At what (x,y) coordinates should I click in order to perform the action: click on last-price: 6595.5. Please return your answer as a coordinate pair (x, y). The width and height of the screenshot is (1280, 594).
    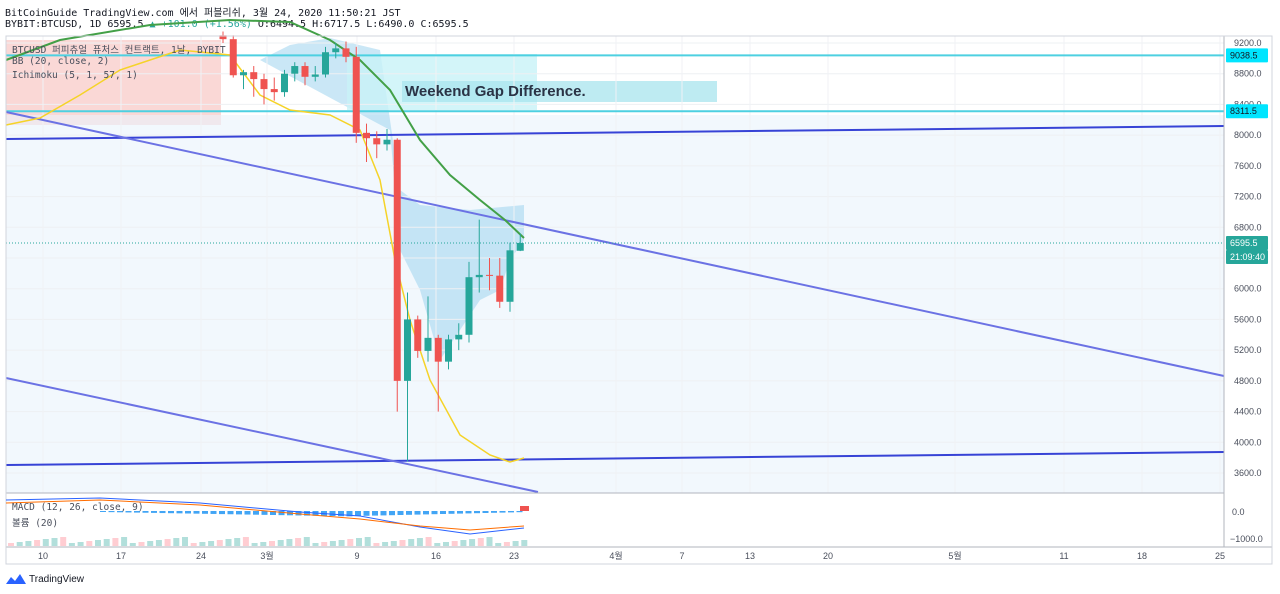
    Looking at the image, I should click on (125, 24).